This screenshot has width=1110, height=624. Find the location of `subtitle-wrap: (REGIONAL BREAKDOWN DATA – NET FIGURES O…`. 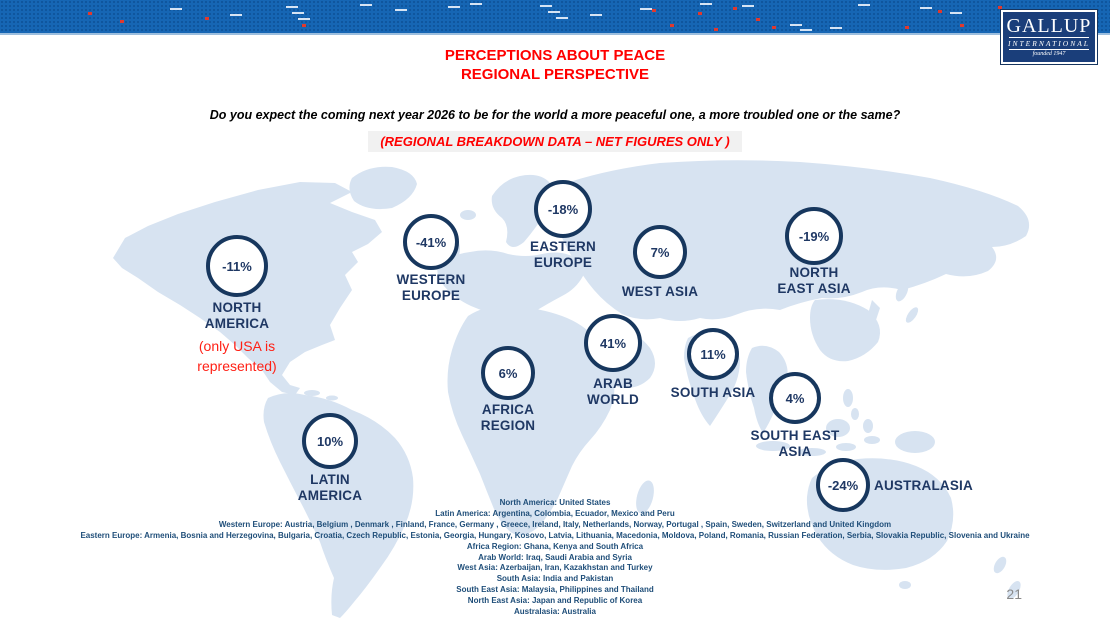

subtitle-wrap: (REGIONAL BREAKDOWN DATA – NET FIGURES O… is located at coordinates (555, 141).